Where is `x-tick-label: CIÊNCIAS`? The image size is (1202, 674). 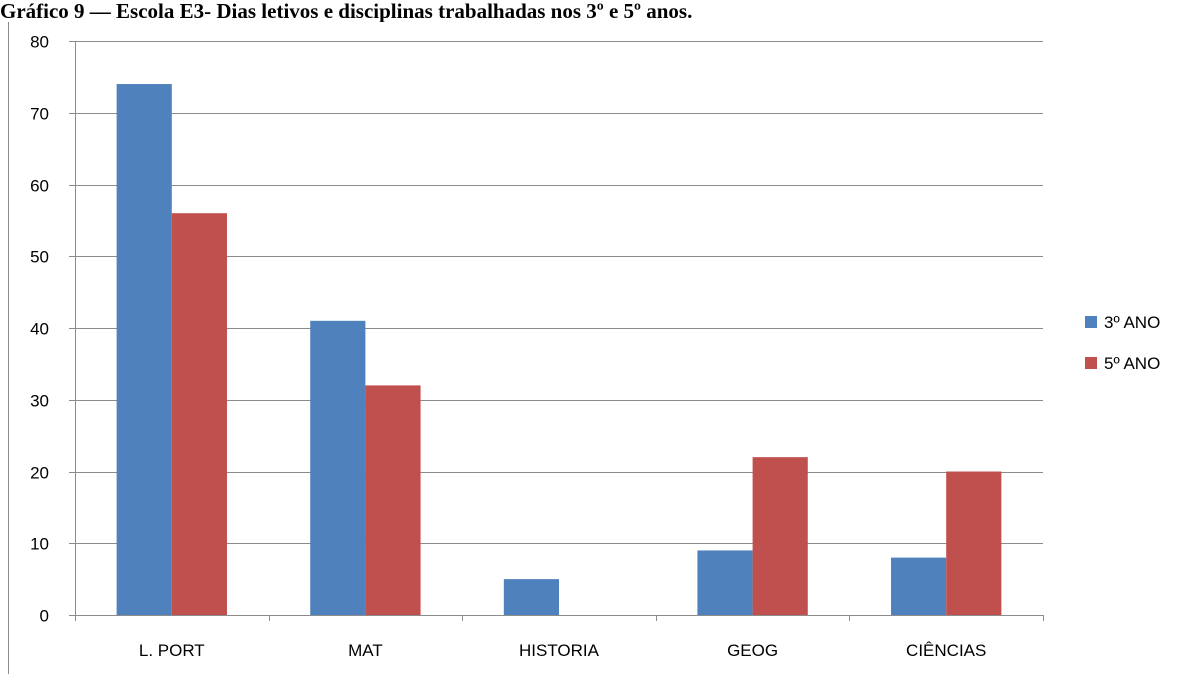 x-tick-label: CIÊNCIAS is located at coordinates (946, 650).